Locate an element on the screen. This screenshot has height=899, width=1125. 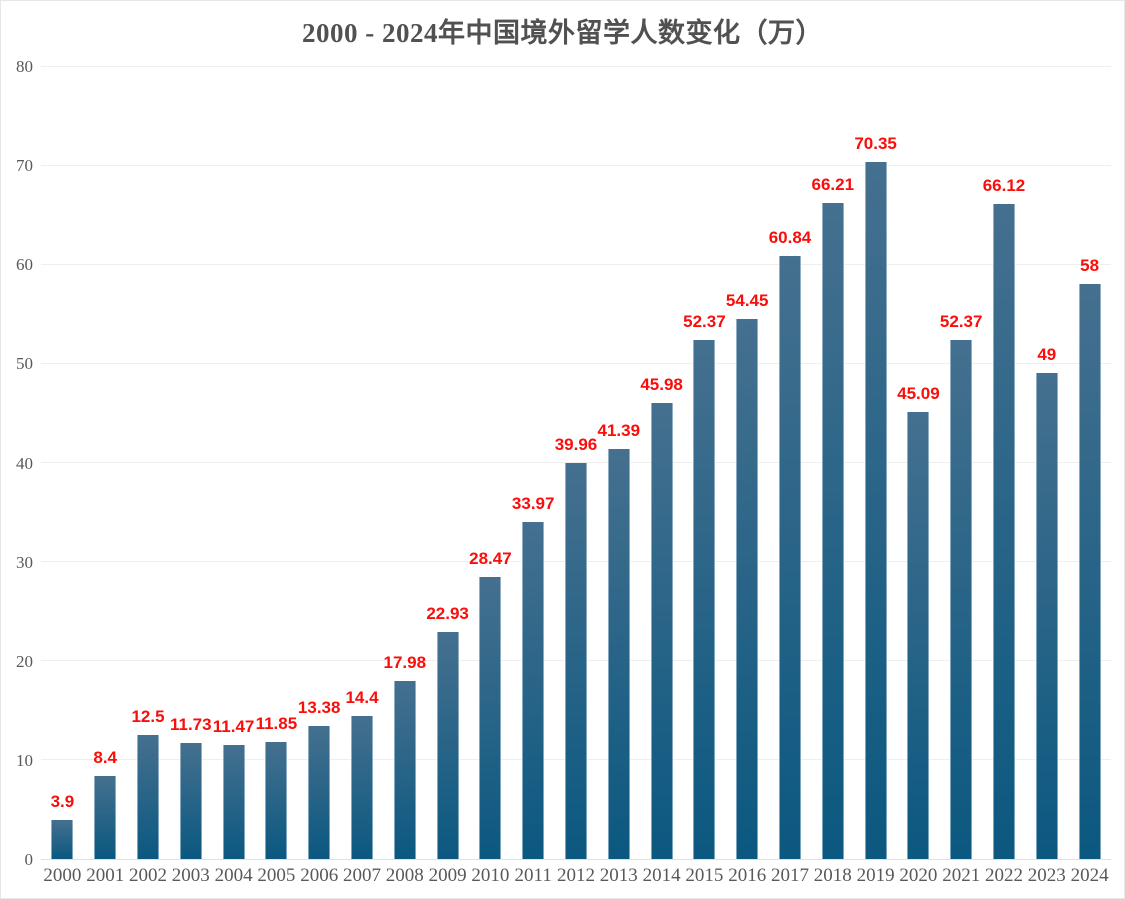
bar-2021 is located at coordinates (961, 599).